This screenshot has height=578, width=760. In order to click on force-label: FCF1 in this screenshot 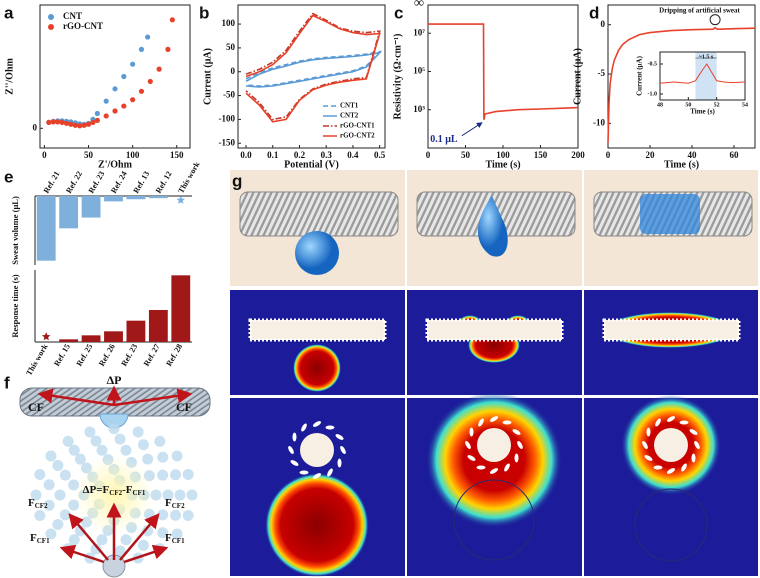, I will do `click(175, 538)`.